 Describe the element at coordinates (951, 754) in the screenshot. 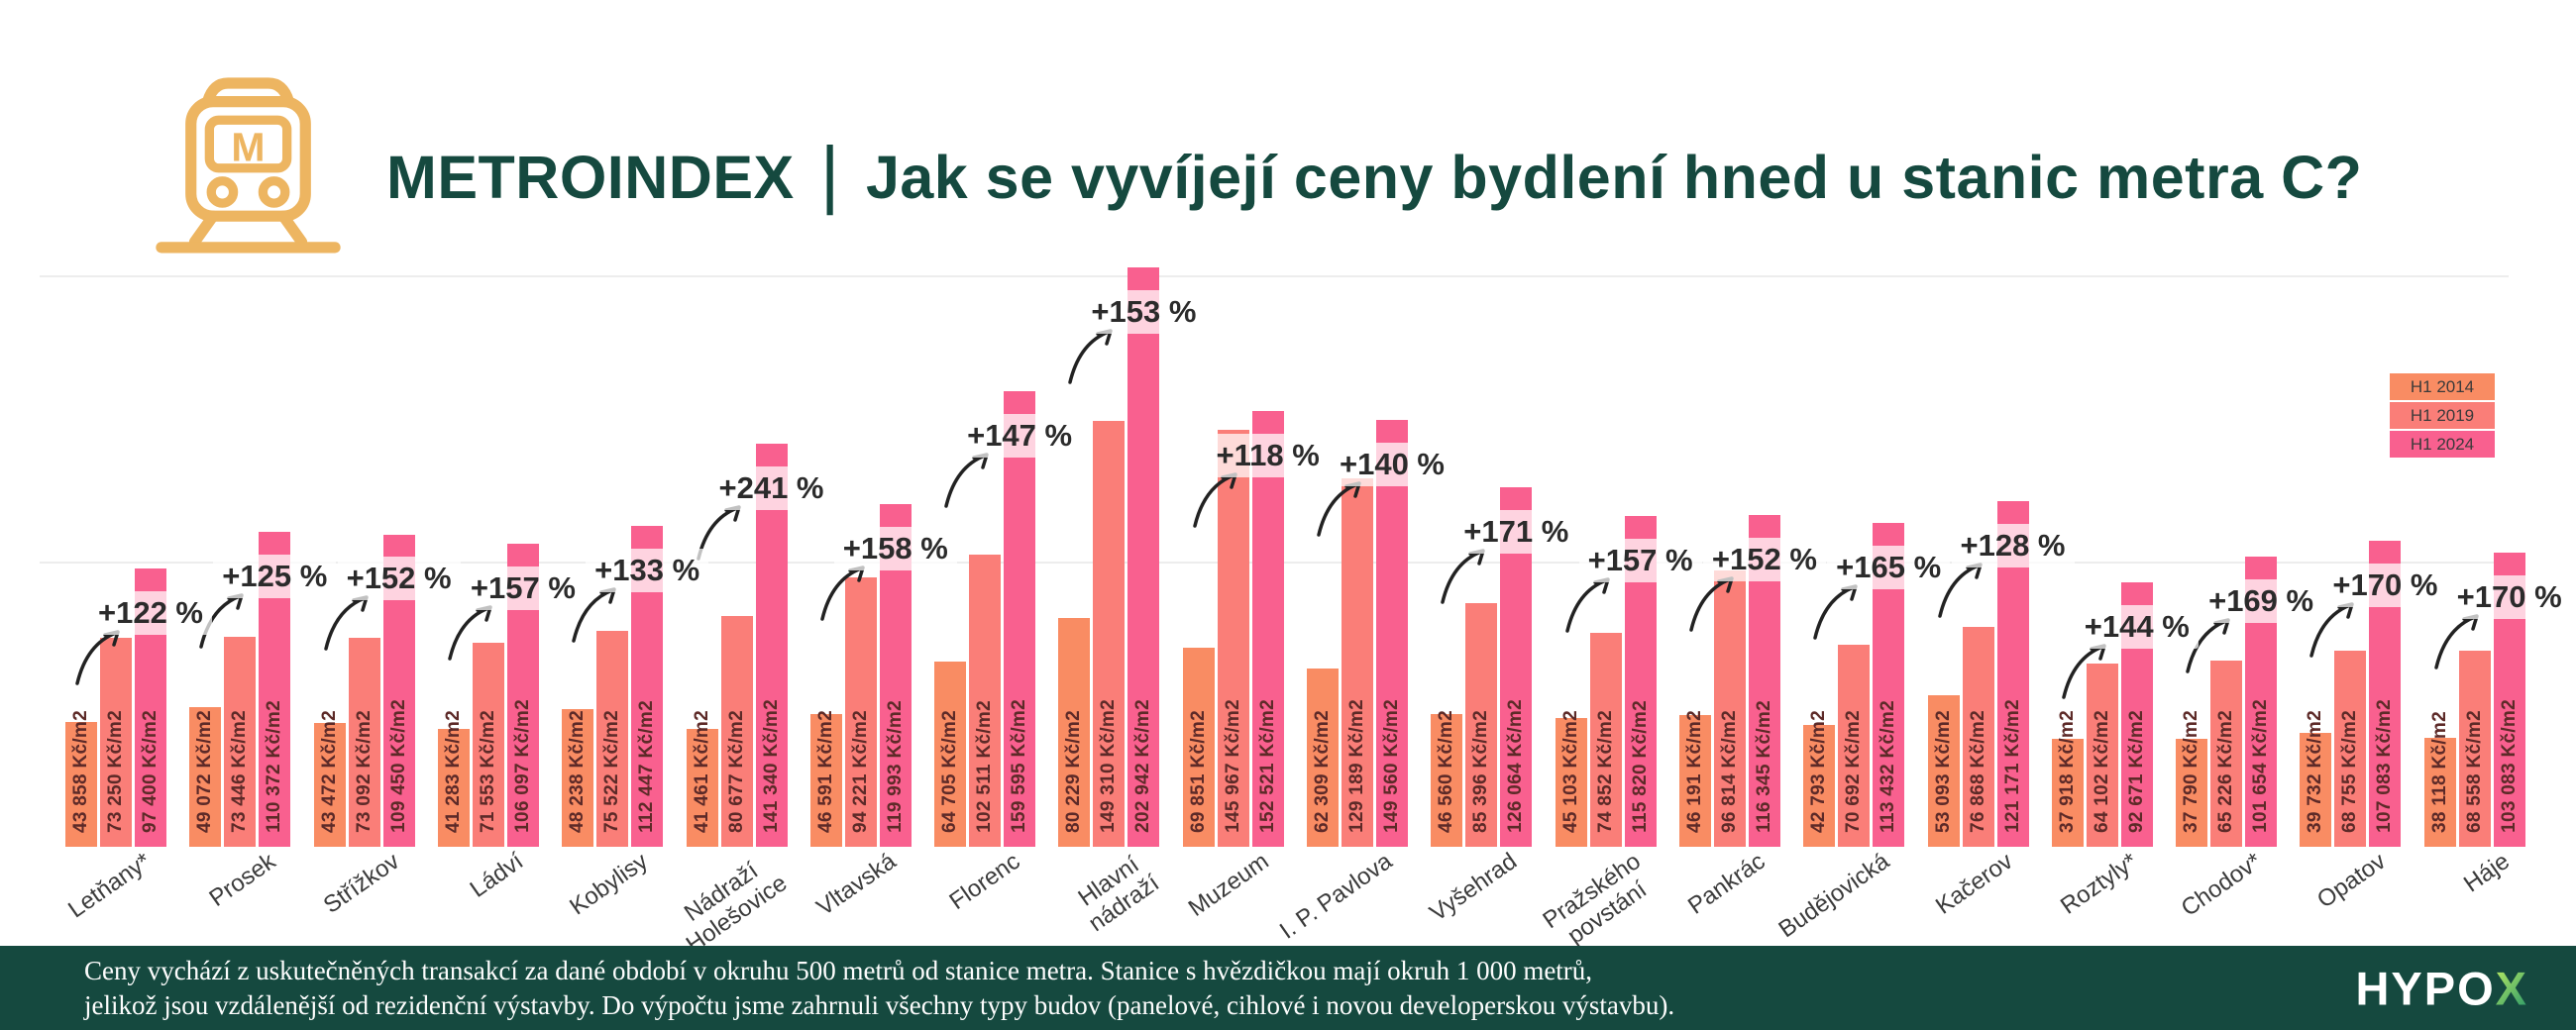

I see `bar-h1-2014: 64 705 Kč/m2` at that location.